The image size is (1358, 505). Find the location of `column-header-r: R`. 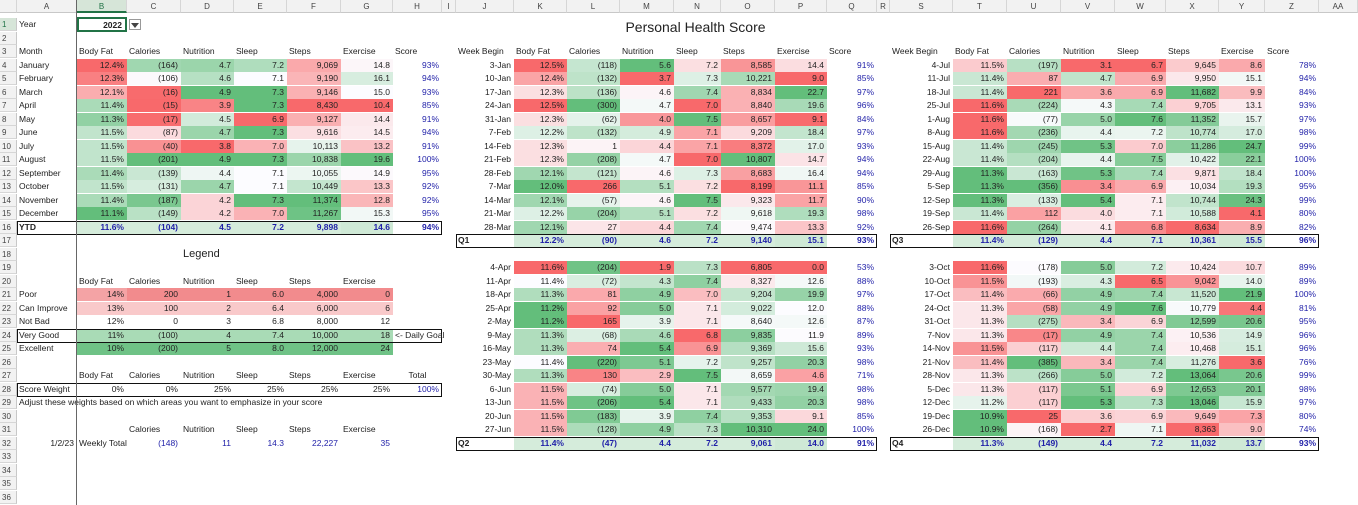

column-header-r: R is located at coordinates (883, 6).